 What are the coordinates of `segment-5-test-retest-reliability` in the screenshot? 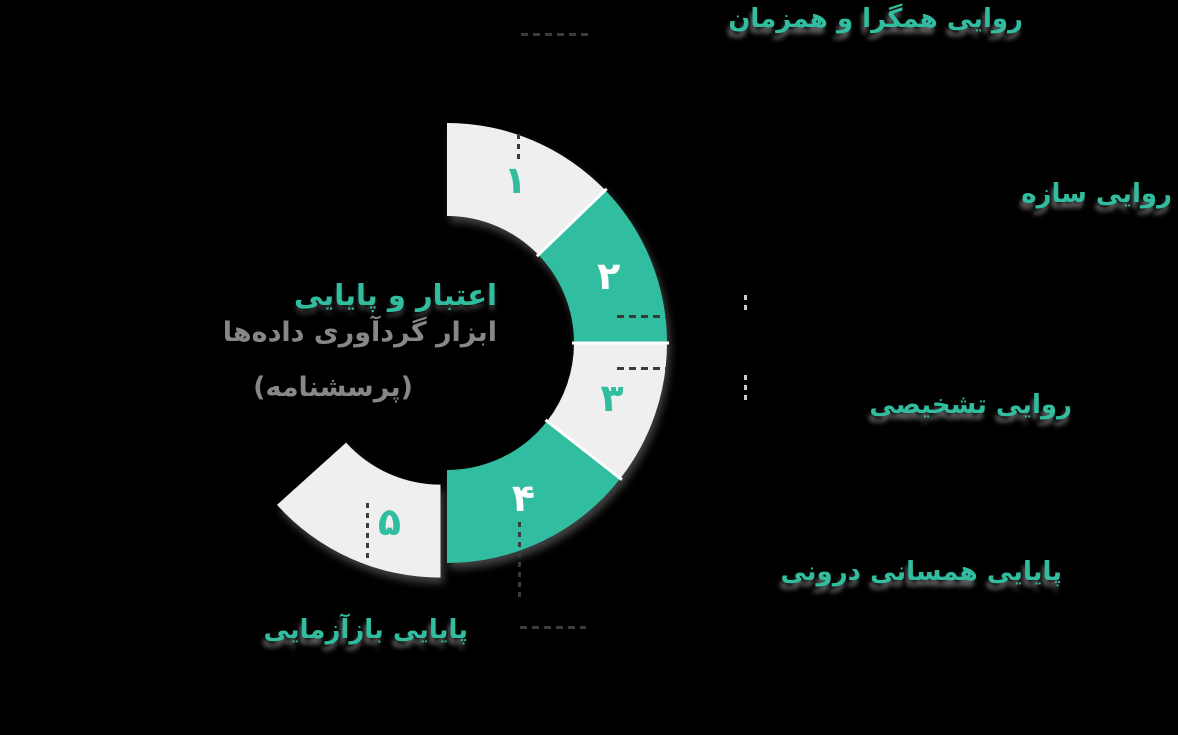 It's located at (359, 510).